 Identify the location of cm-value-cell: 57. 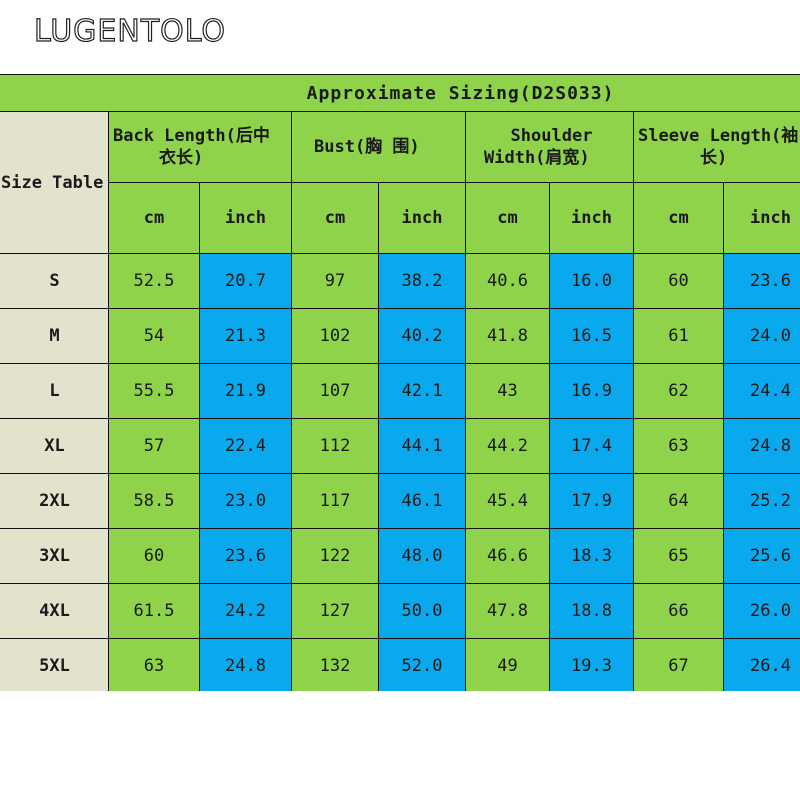
(154, 446).